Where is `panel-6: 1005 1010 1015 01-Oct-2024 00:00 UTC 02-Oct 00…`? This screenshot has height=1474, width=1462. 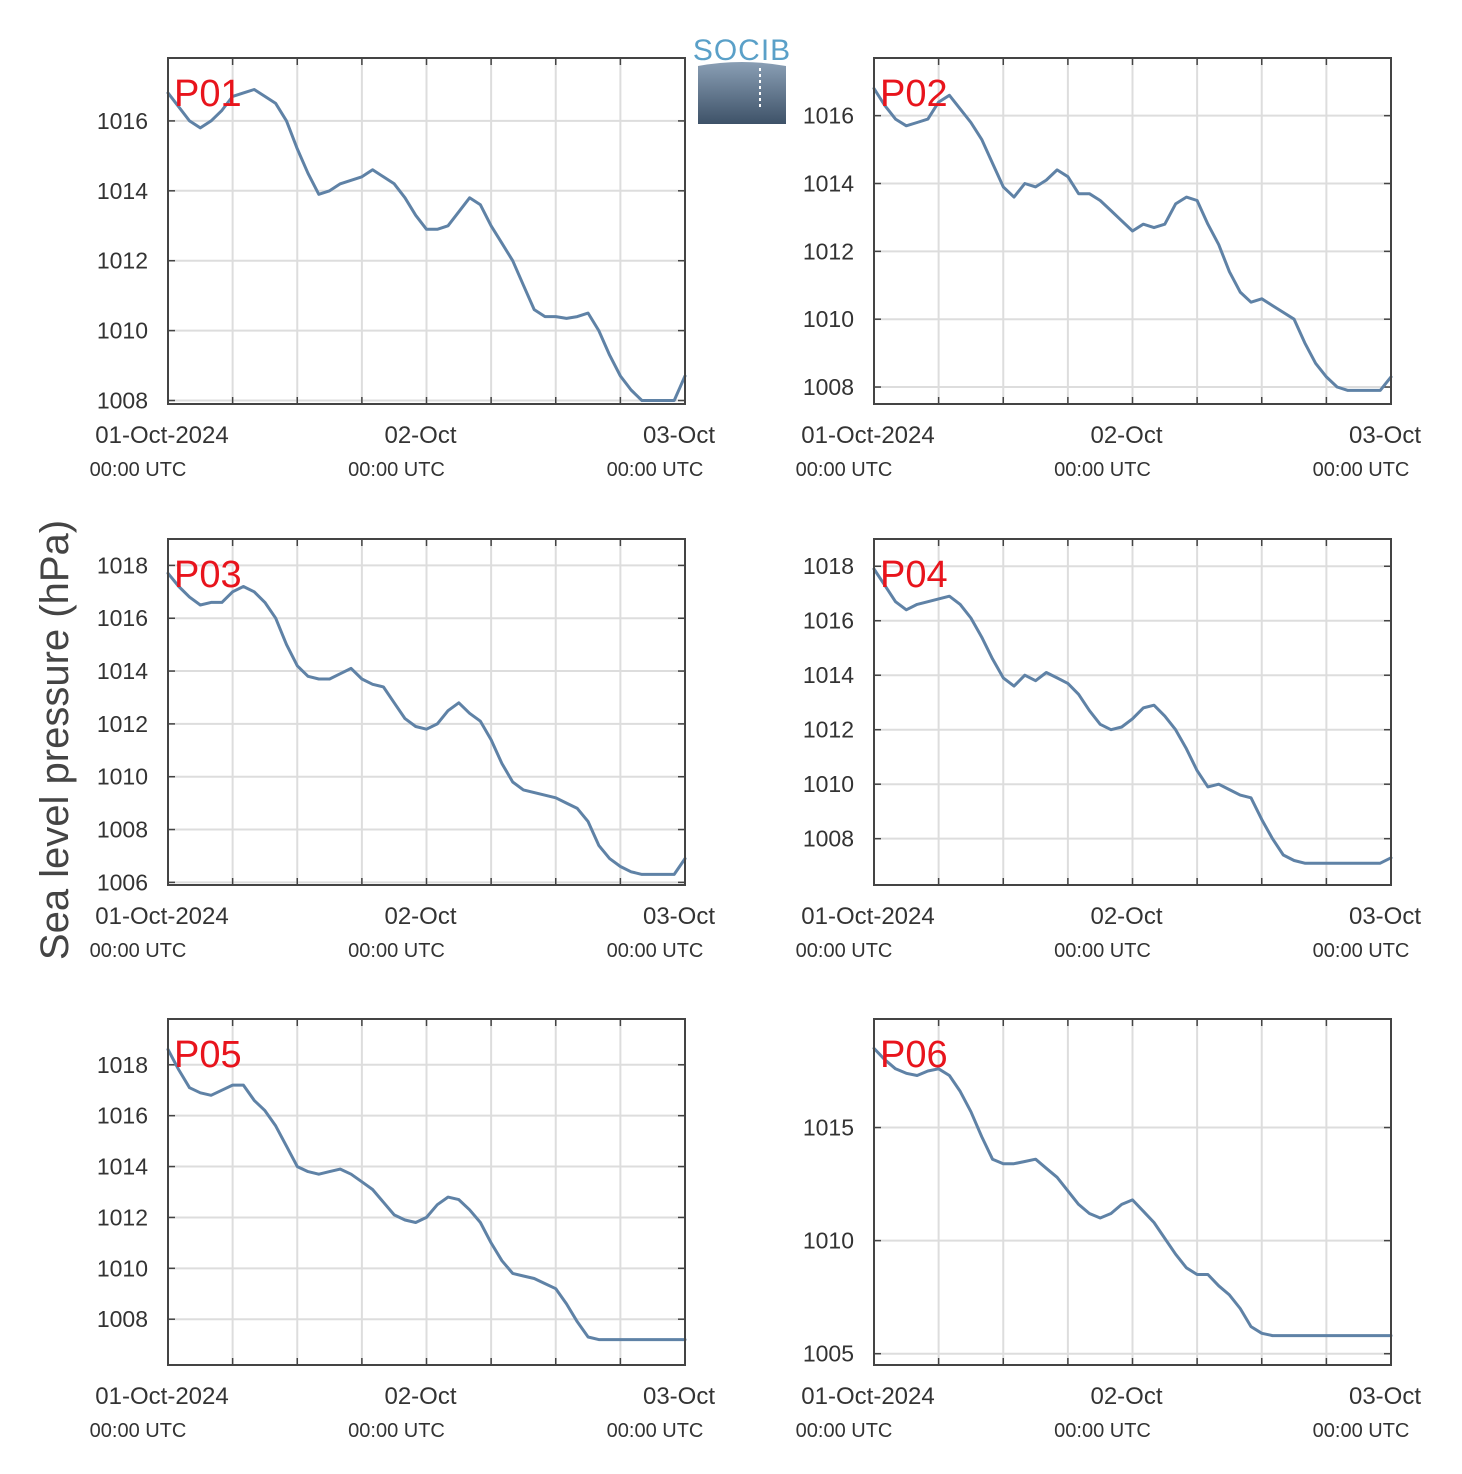 panel-6: 1005 1010 1015 01-Oct-2024 00:00 UTC 02-Oct 00… is located at coordinates (1108, 1230).